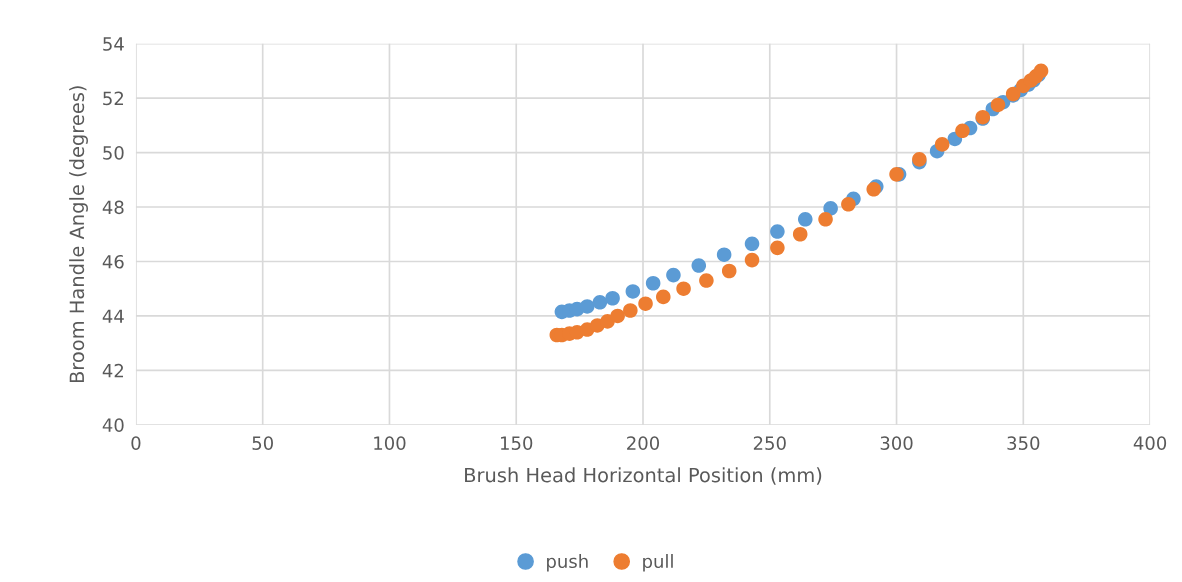 The width and height of the screenshot is (1182, 582). What do you see at coordinates (113, 153) in the screenshot?
I see `y-tick-label: 50` at bounding box center [113, 153].